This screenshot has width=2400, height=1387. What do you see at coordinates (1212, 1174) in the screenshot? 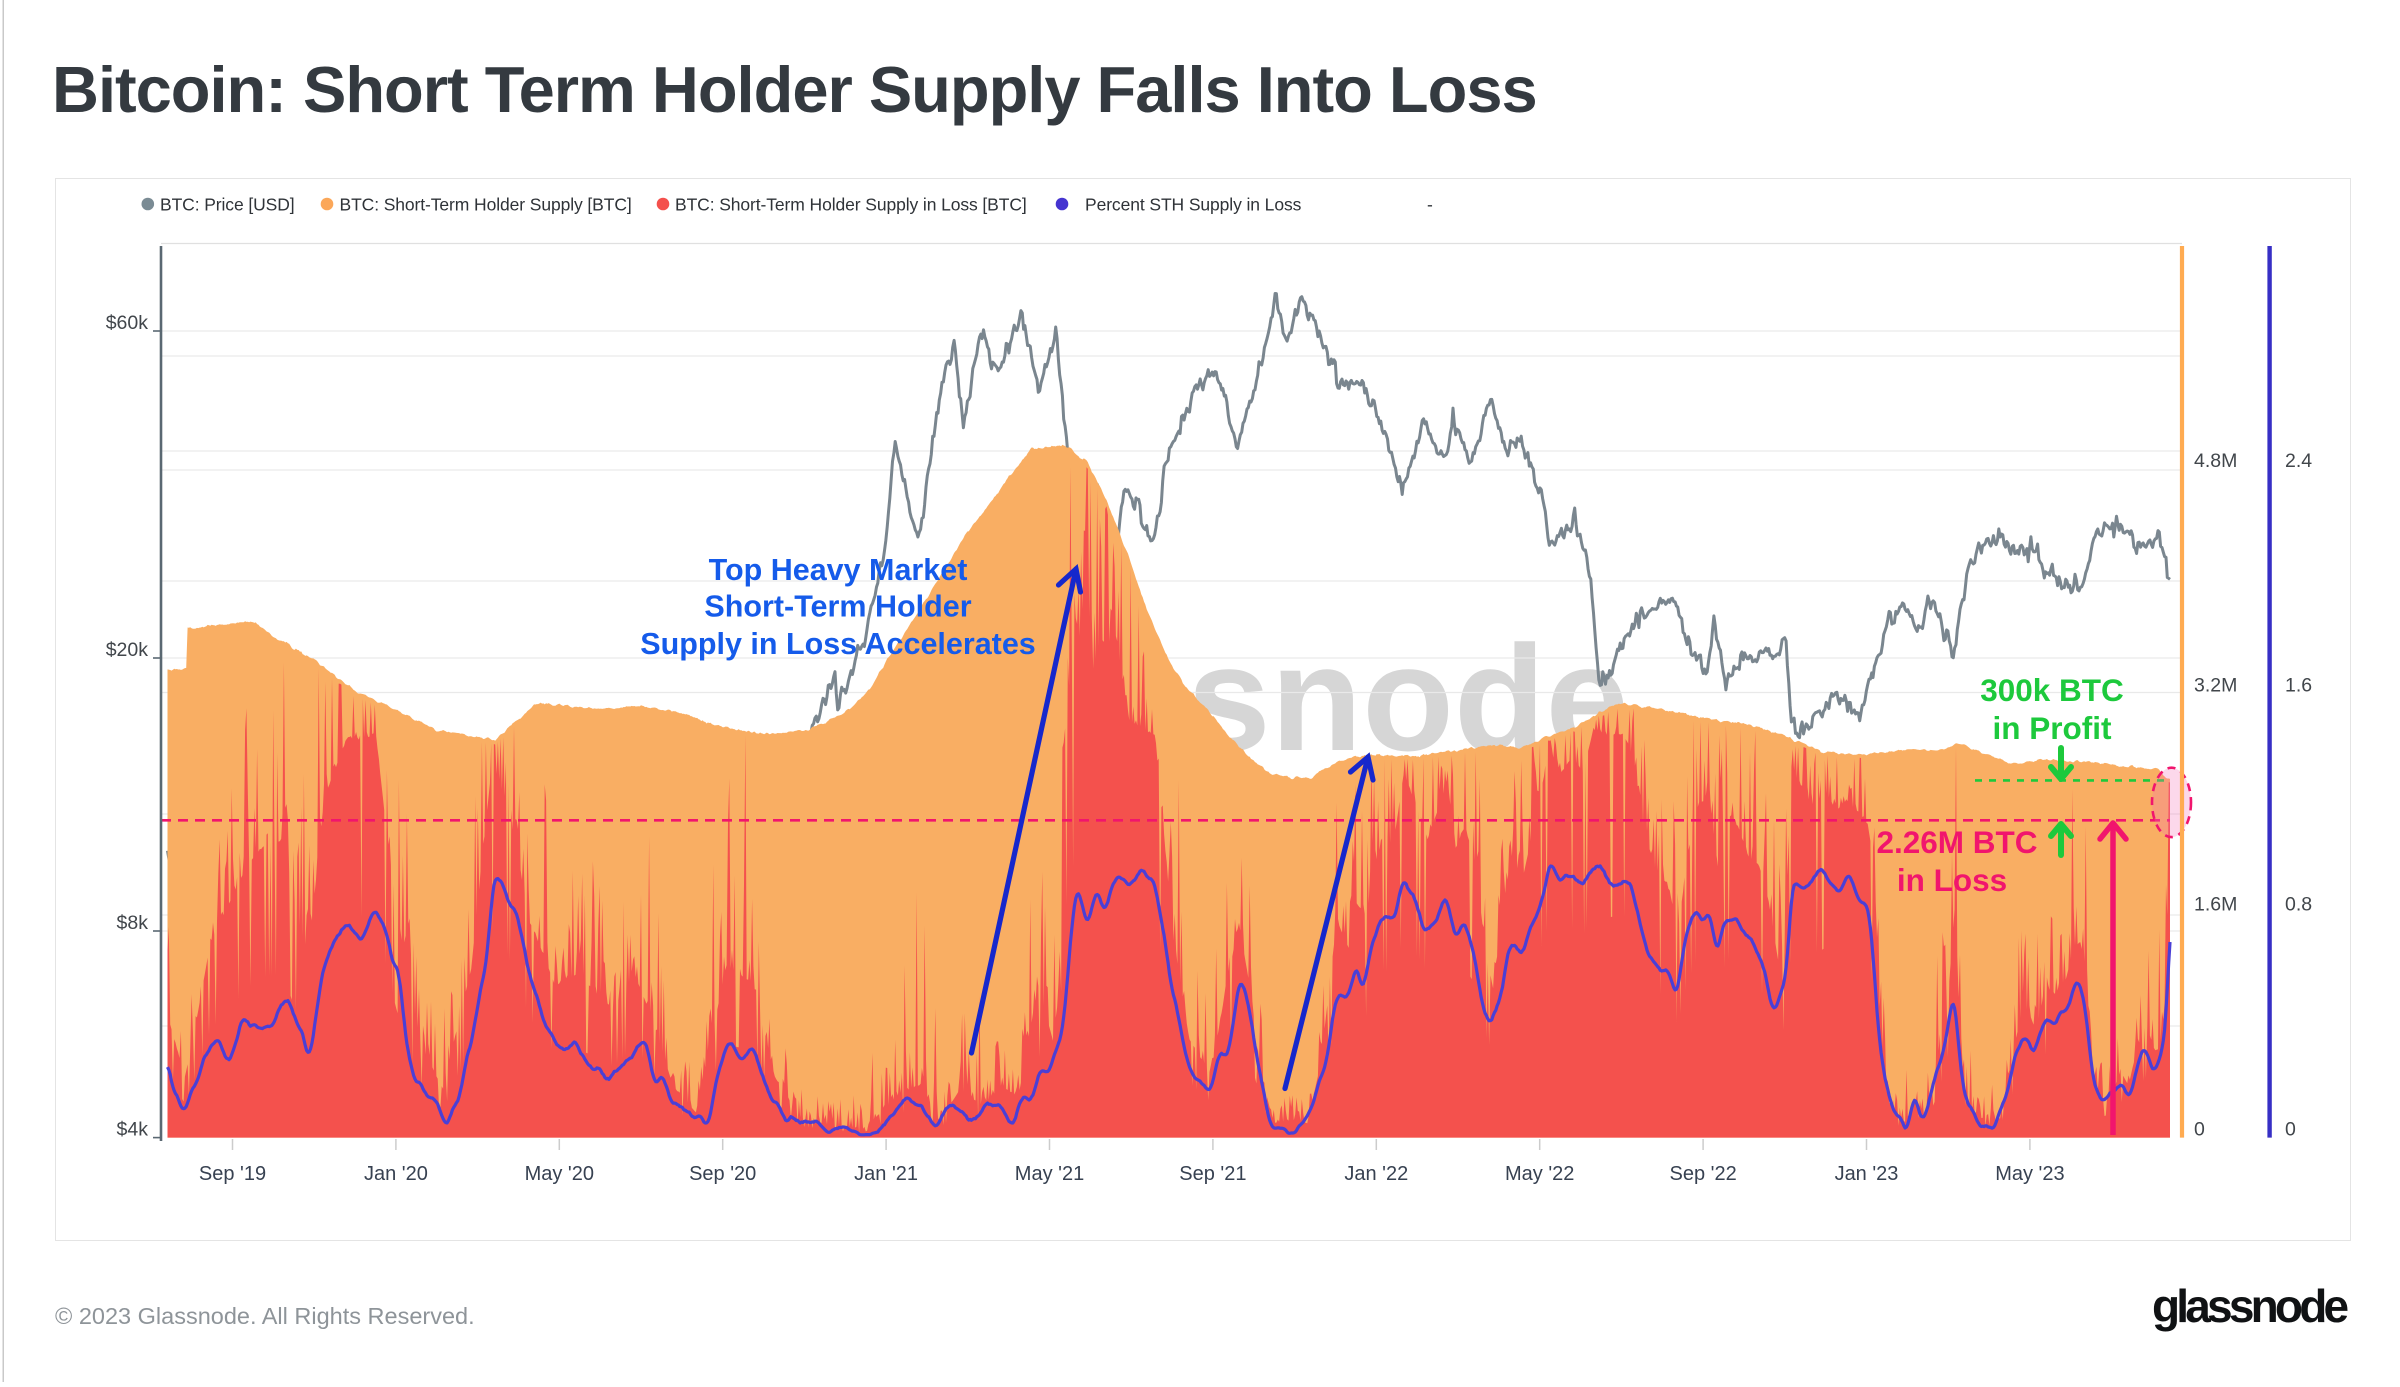
I see `svg-text: Sep '21` at bounding box center [1212, 1174].